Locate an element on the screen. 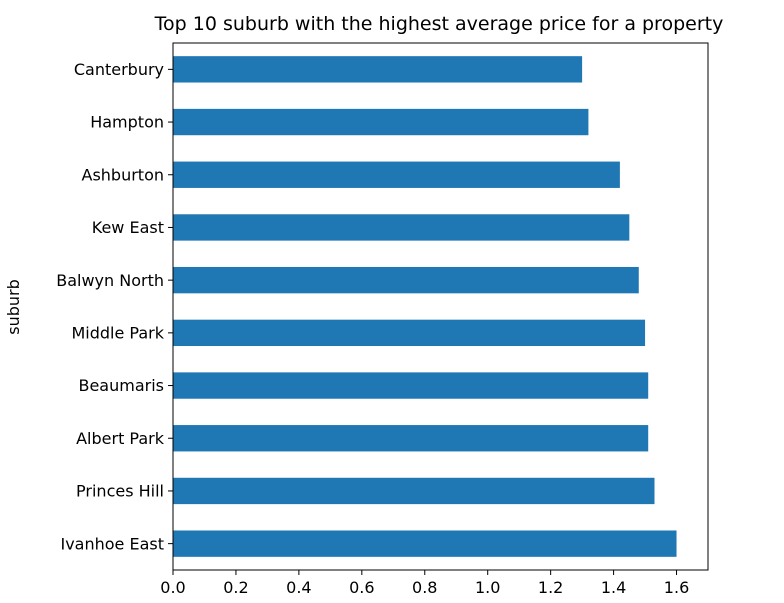  x-tick-label: 0.8 is located at coordinates (424, 587).